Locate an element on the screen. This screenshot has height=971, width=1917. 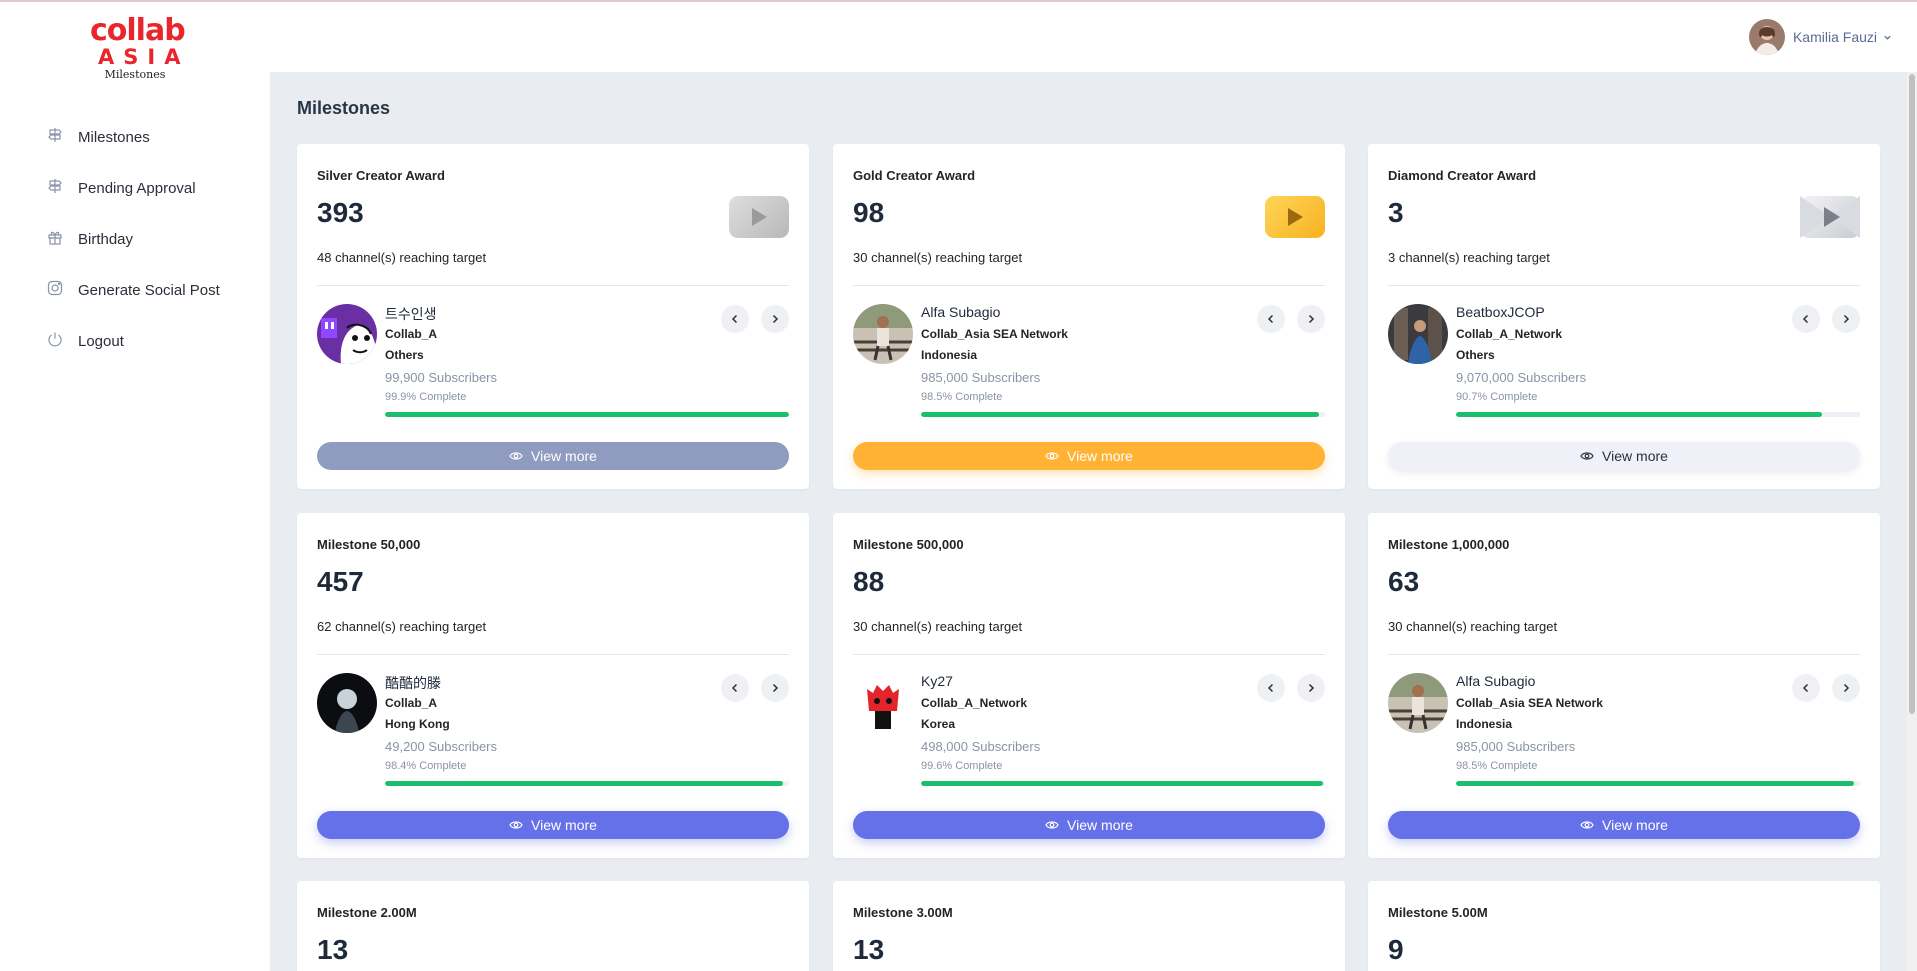
gift-icon is located at coordinates (55, 238).